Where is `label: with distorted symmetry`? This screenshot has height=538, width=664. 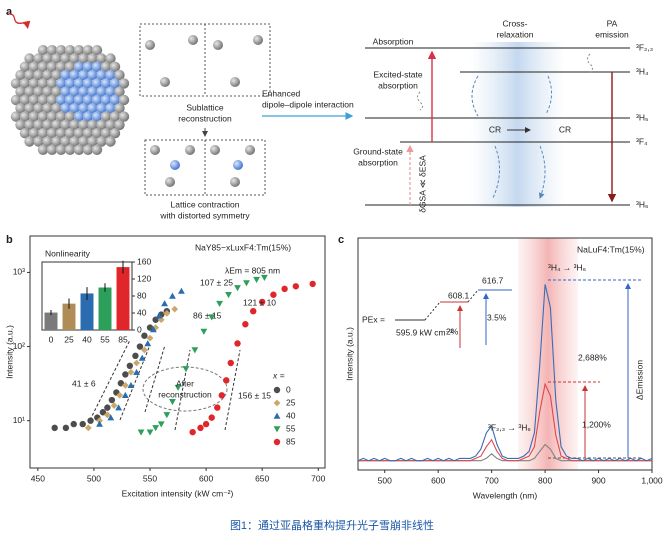 label: with distorted symmetry is located at coordinates (204, 215).